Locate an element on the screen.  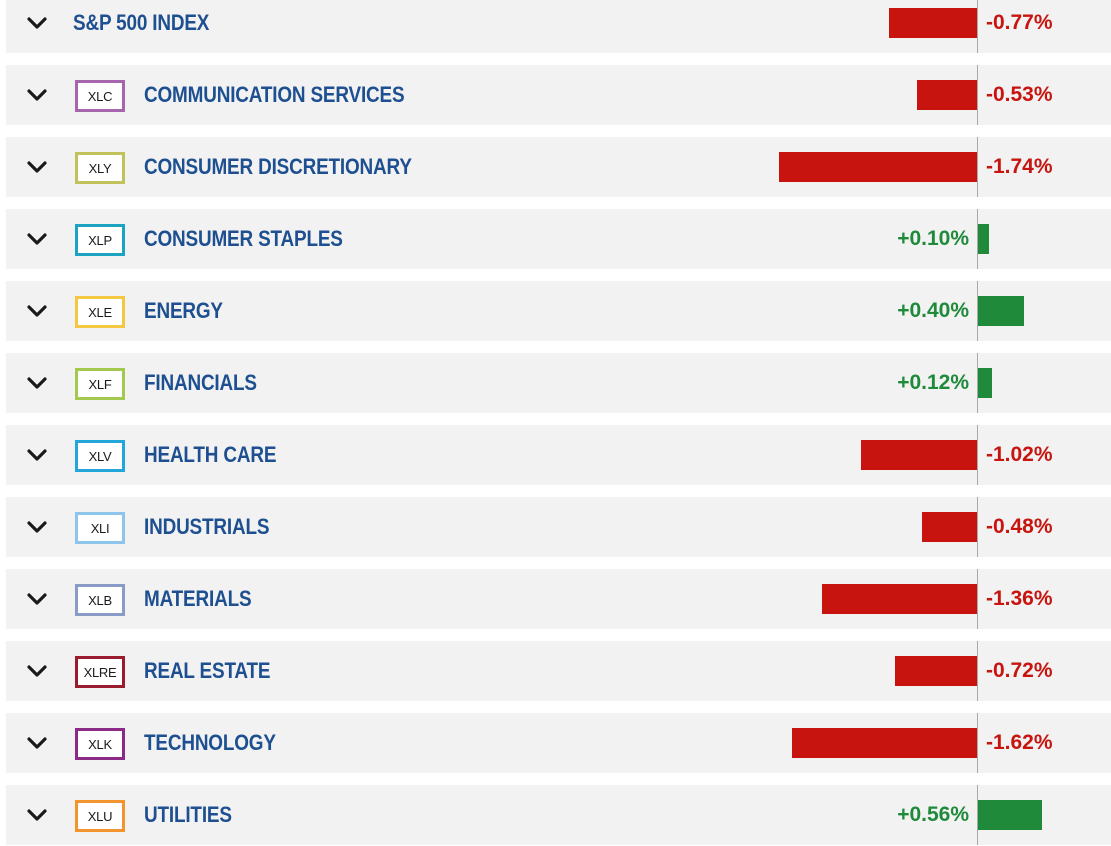
index-name: S&P 500 INDEX is located at coordinates (141, 22).